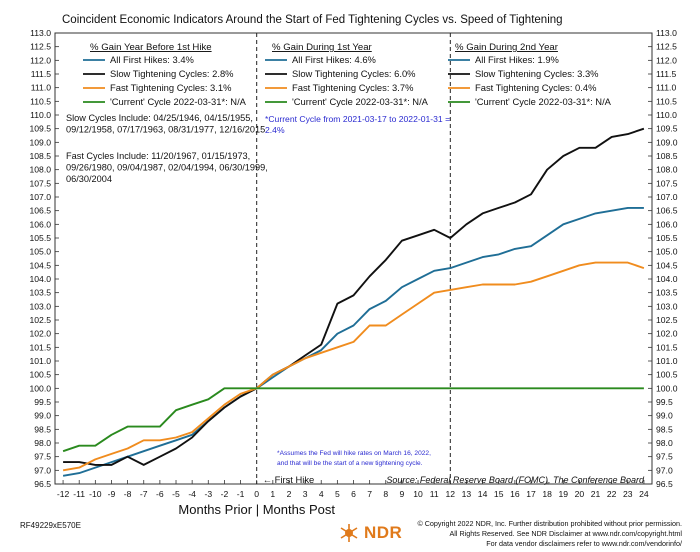 This screenshot has height=552, width=700. I want to click on x-tick-label: 11, so click(434, 494).